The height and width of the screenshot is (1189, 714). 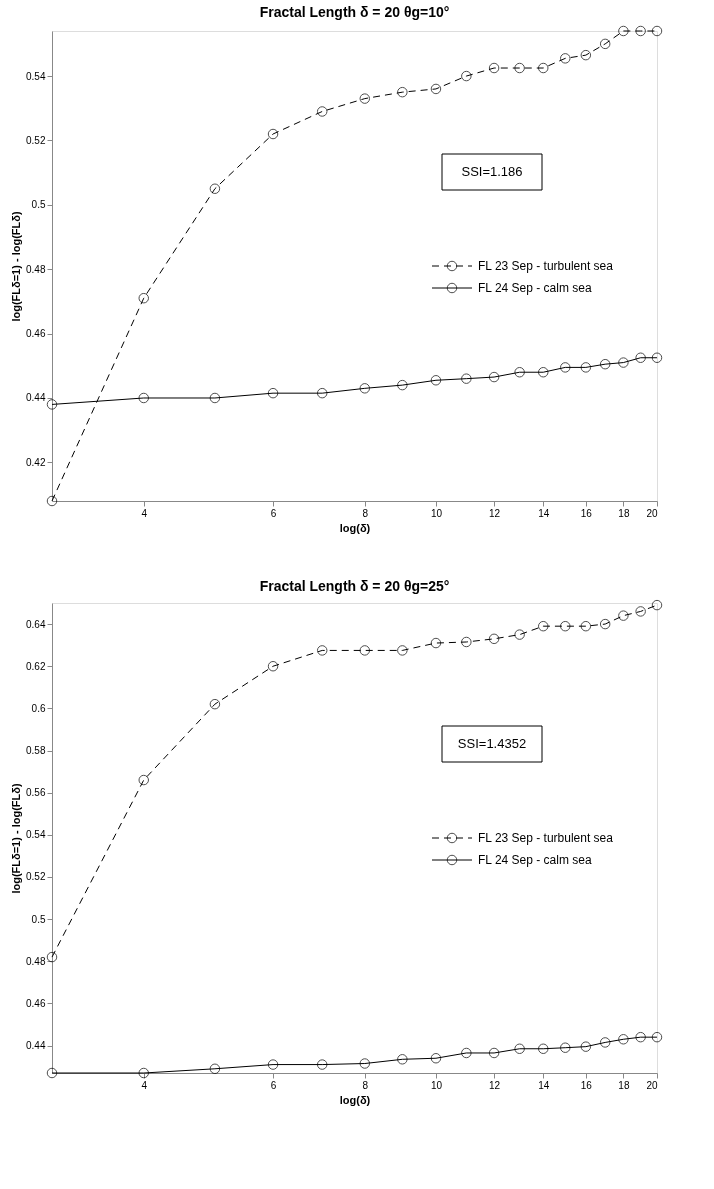 What do you see at coordinates (36, 793) in the screenshot?
I see `y-tick-label: 0.56` at bounding box center [36, 793].